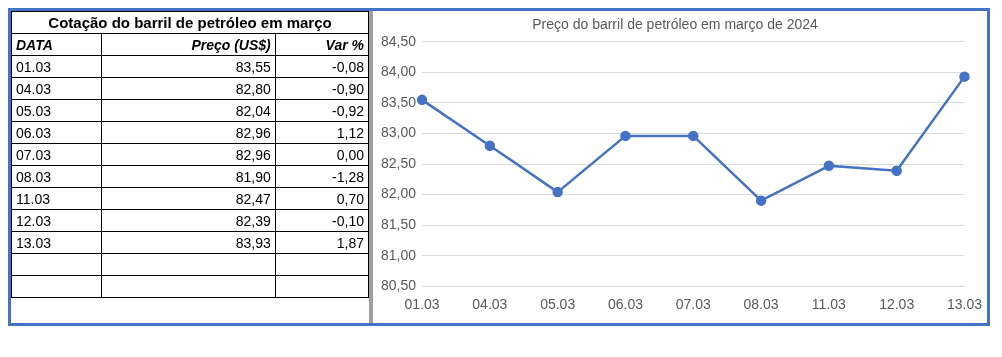  Describe the element at coordinates (322, 66) in the screenshot. I see `data-label: -0,08` at that location.